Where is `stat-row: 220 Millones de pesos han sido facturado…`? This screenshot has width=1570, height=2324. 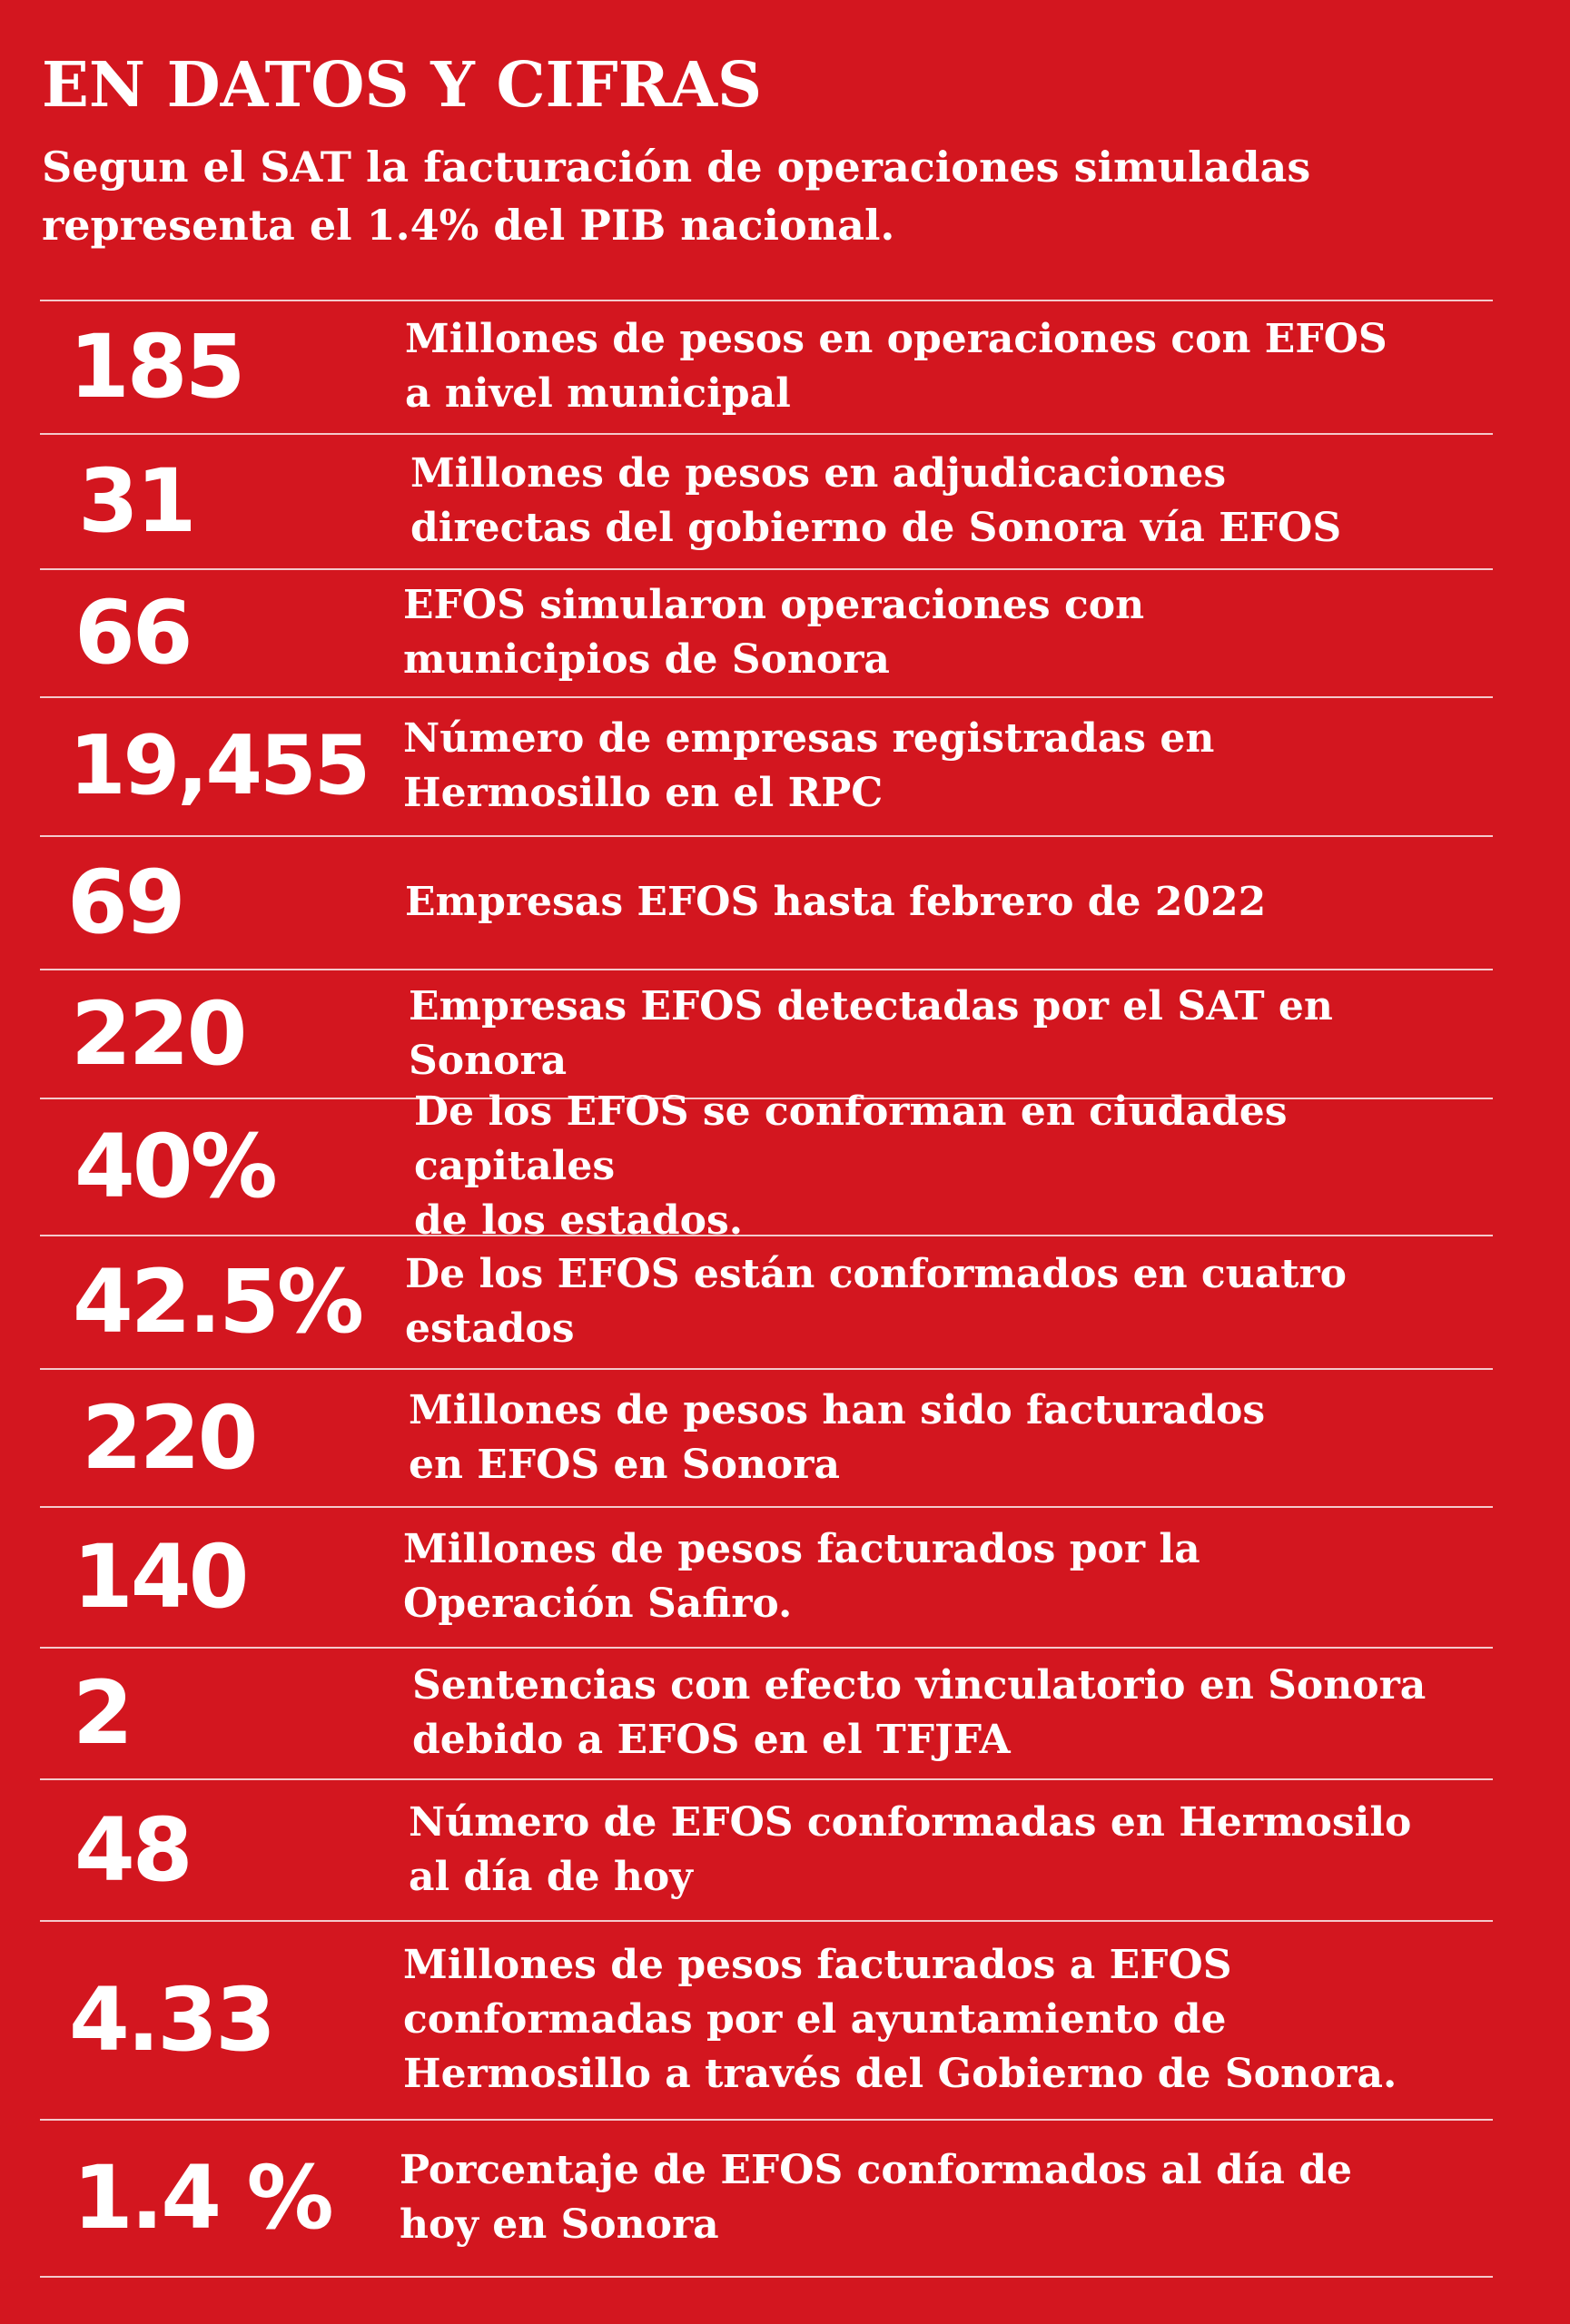
stat-row: 220 Millones de pesos han sido facturado… is located at coordinates (767, 1437).